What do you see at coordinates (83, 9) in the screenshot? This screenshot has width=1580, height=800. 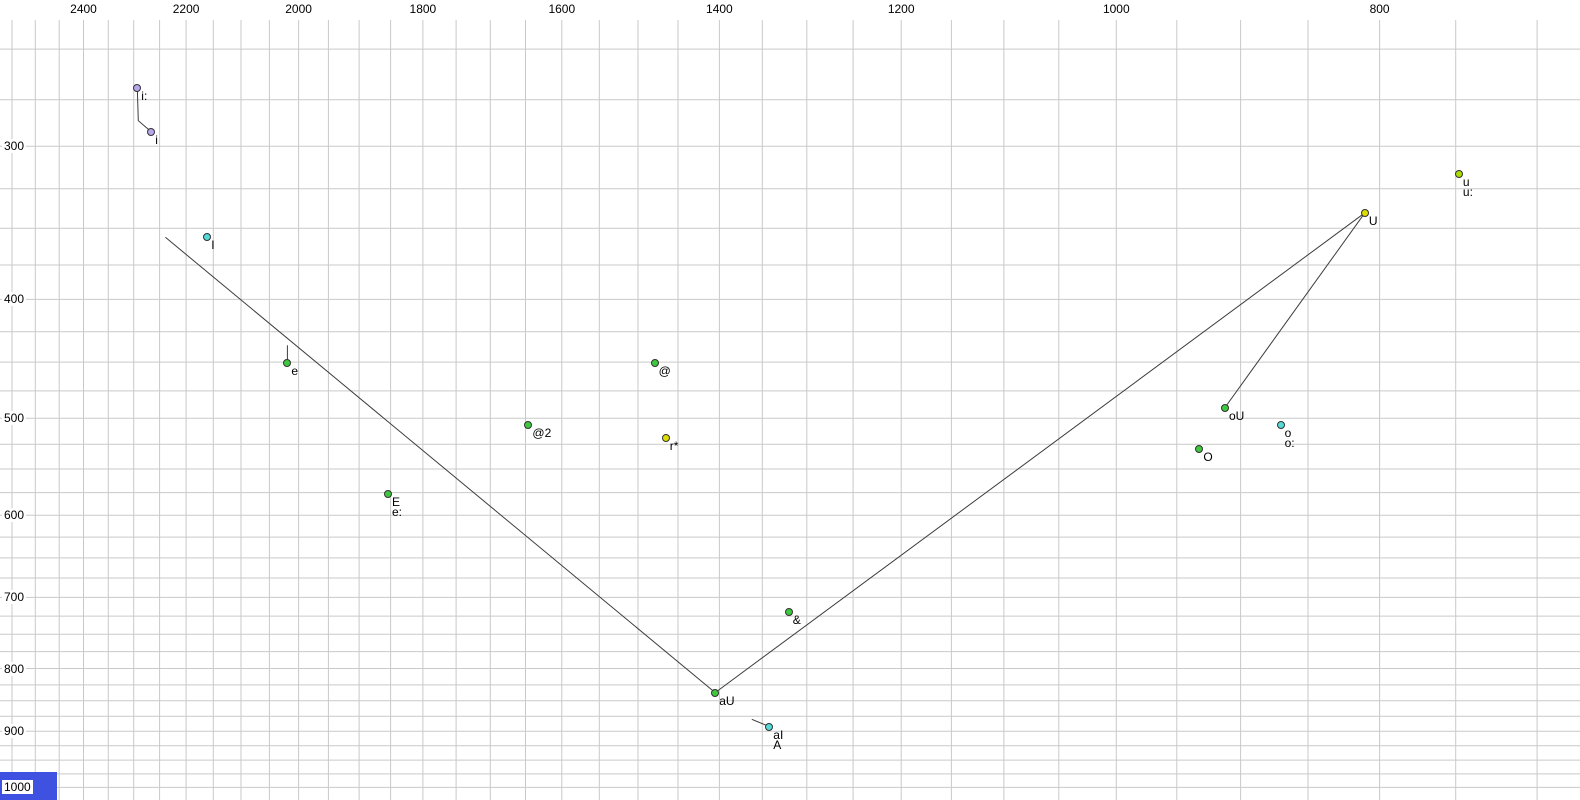 I see `x-tick-2400: 2400` at bounding box center [83, 9].